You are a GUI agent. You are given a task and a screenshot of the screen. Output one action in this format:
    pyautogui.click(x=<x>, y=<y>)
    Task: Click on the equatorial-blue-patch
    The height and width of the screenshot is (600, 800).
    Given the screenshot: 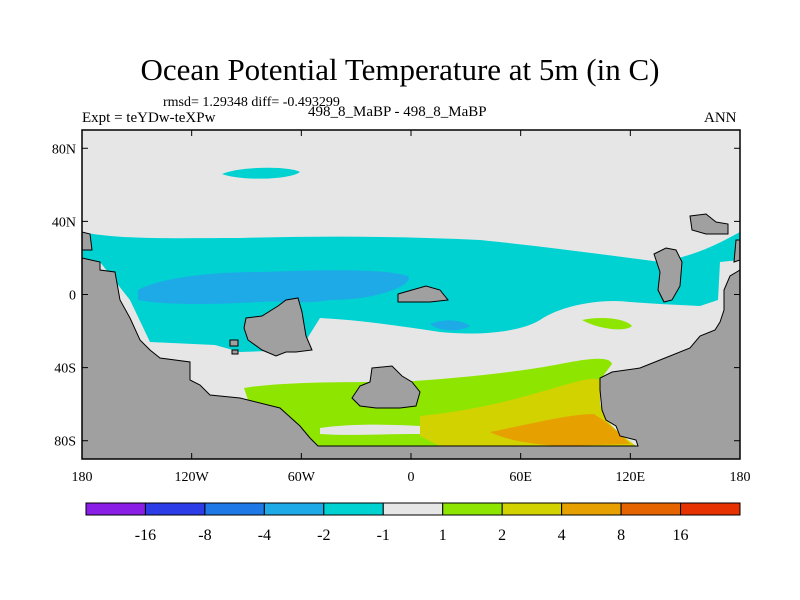 What is the action you would take?
    pyautogui.click(x=273, y=287)
    